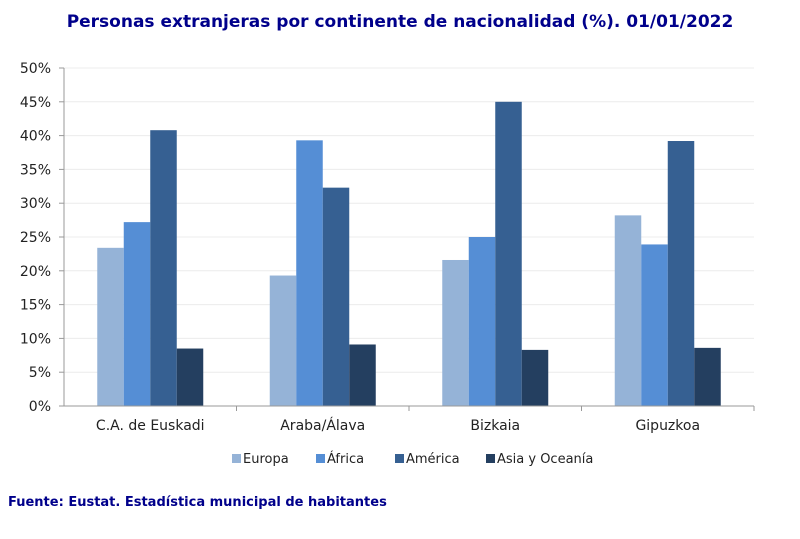 This screenshot has width=800, height=539. What do you see at coordinates (35, 339) in the screenshot?
I see `y-tick-label: 10%` at bounding box center [35, 339].